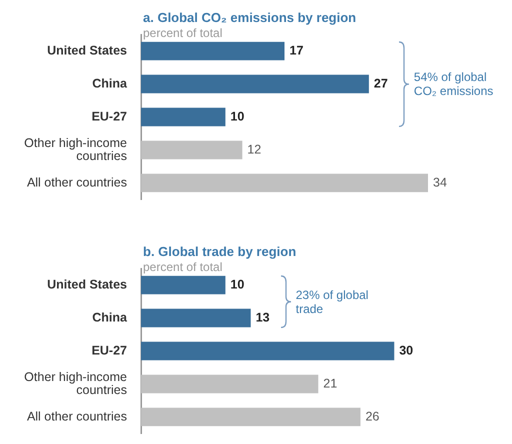 The height and width of the screenshot is (444, 512). What do you see at coordinates (297, 51) in the screenshot?
I see `data-label: 17` at bounding box center [297, 51].